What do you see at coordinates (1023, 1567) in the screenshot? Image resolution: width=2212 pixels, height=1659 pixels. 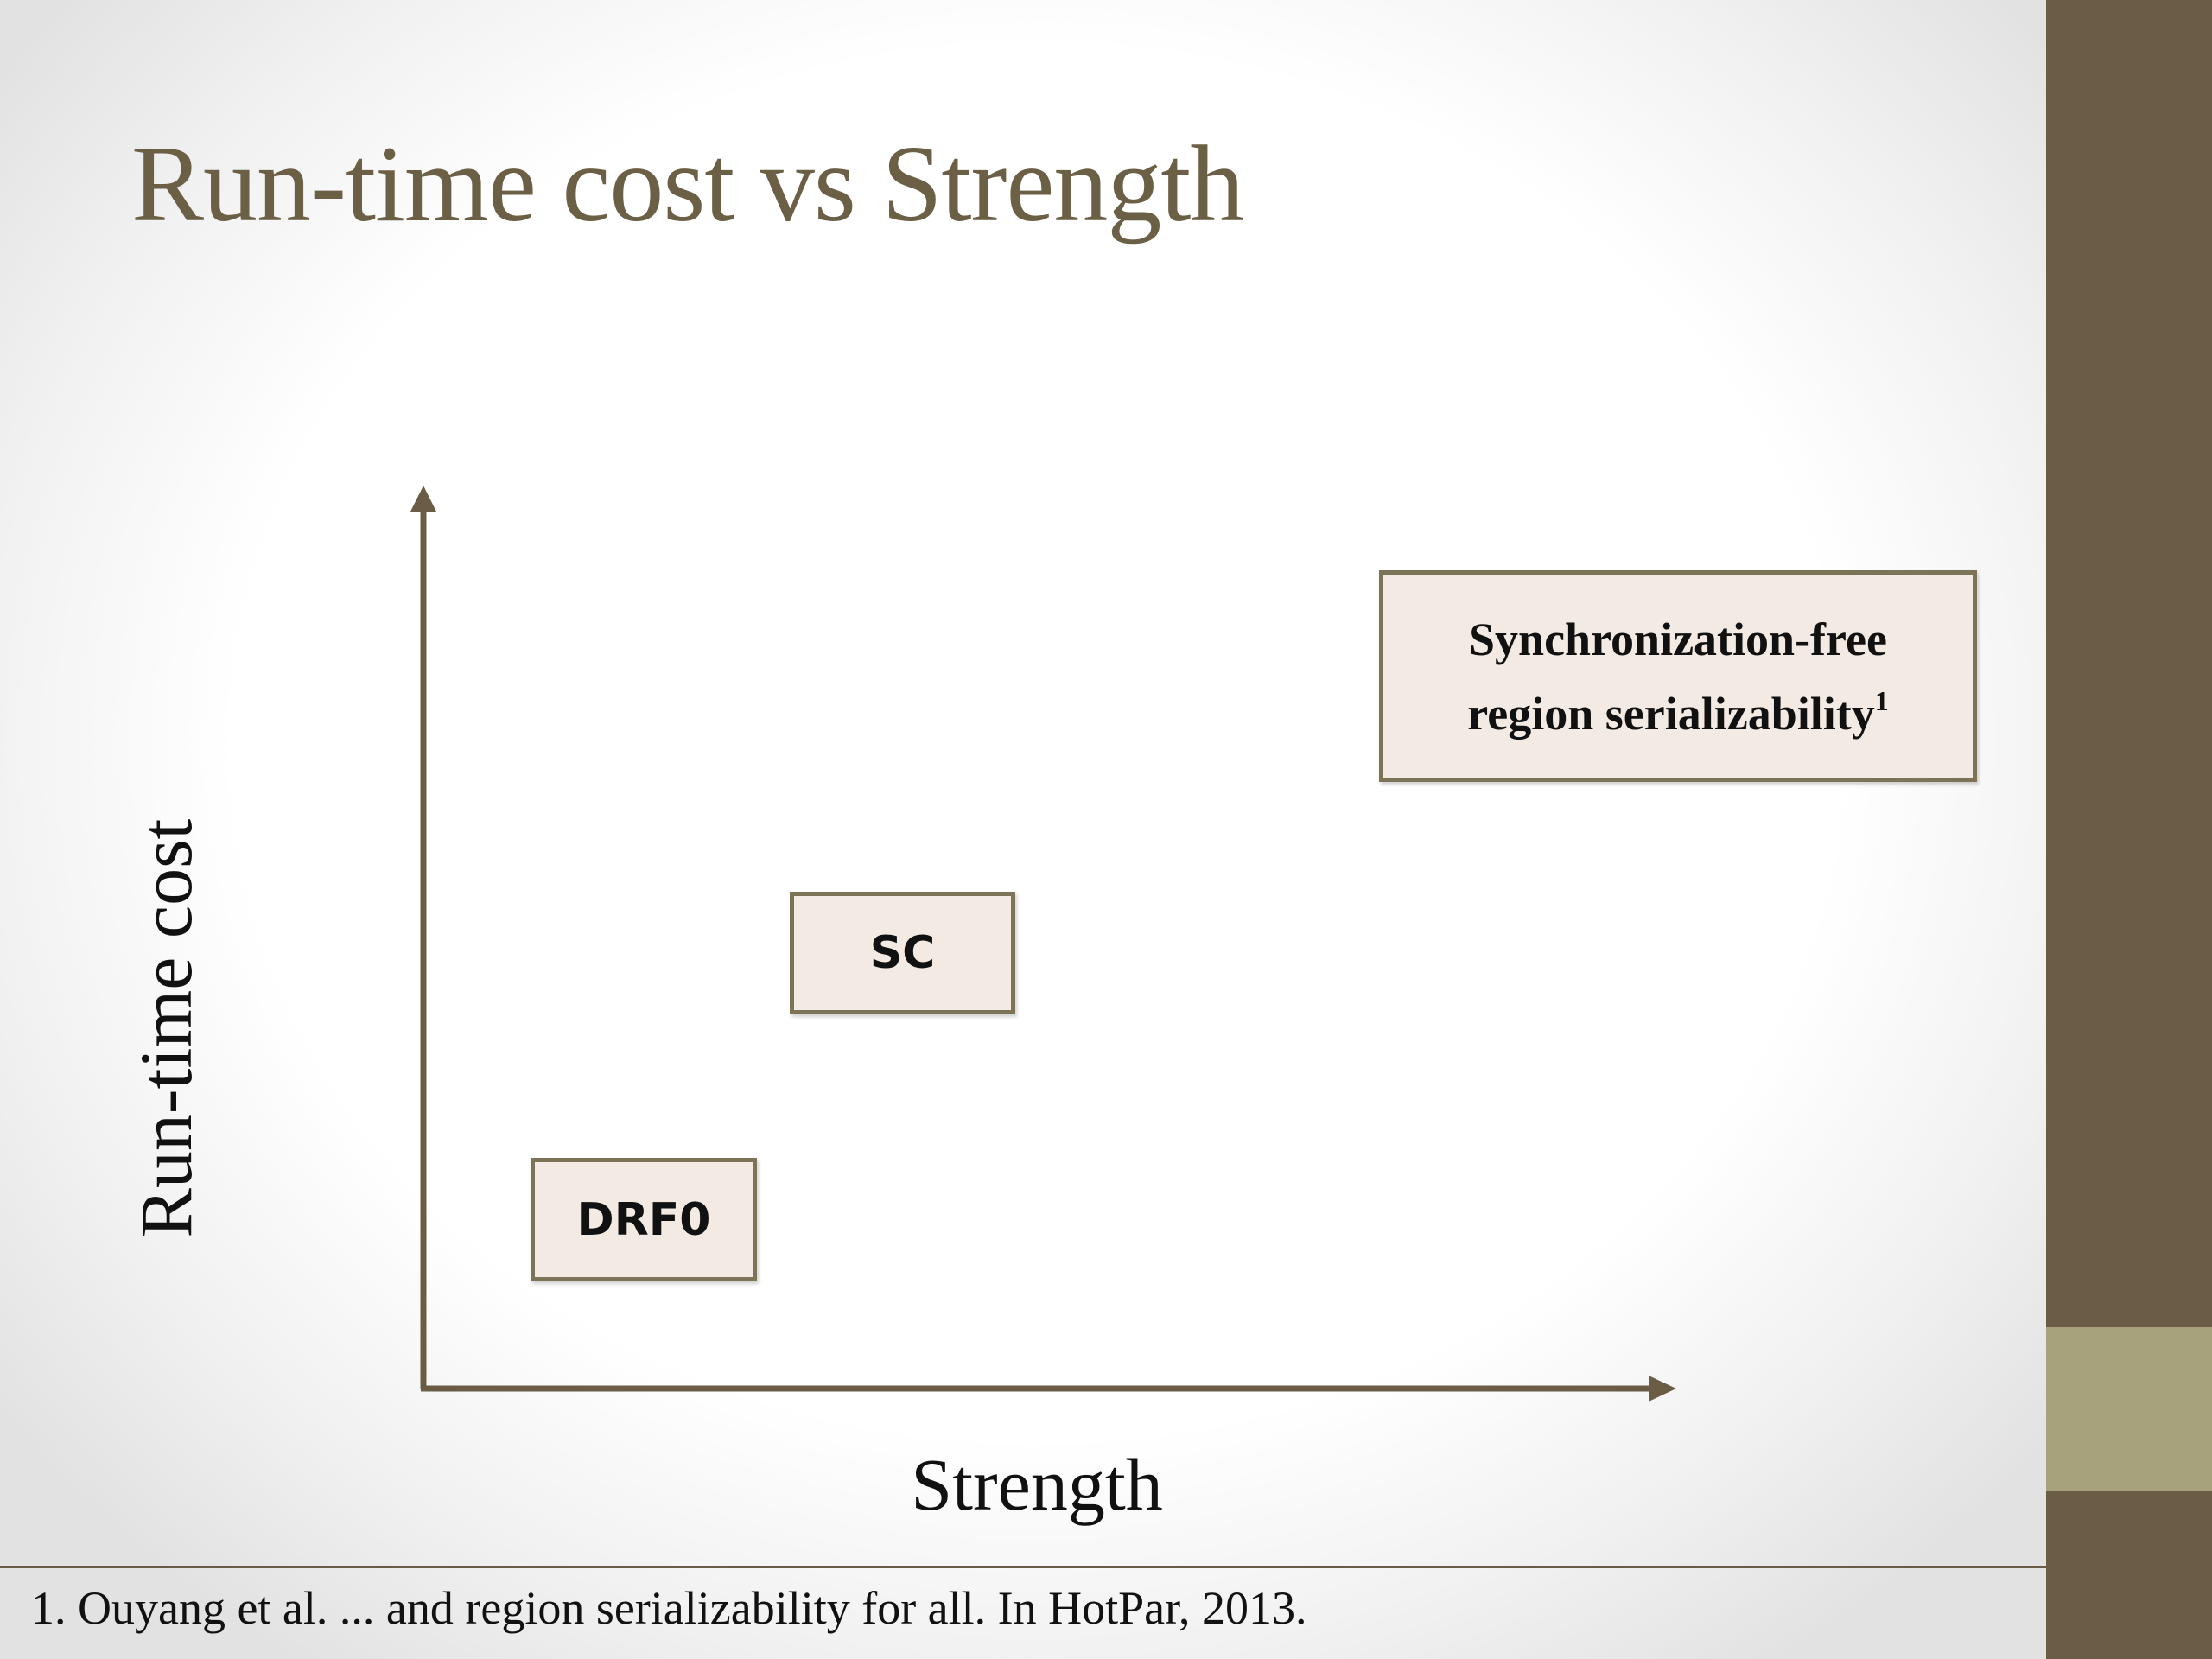 I see `footer-divider` at bounding box center [1023, 1567].